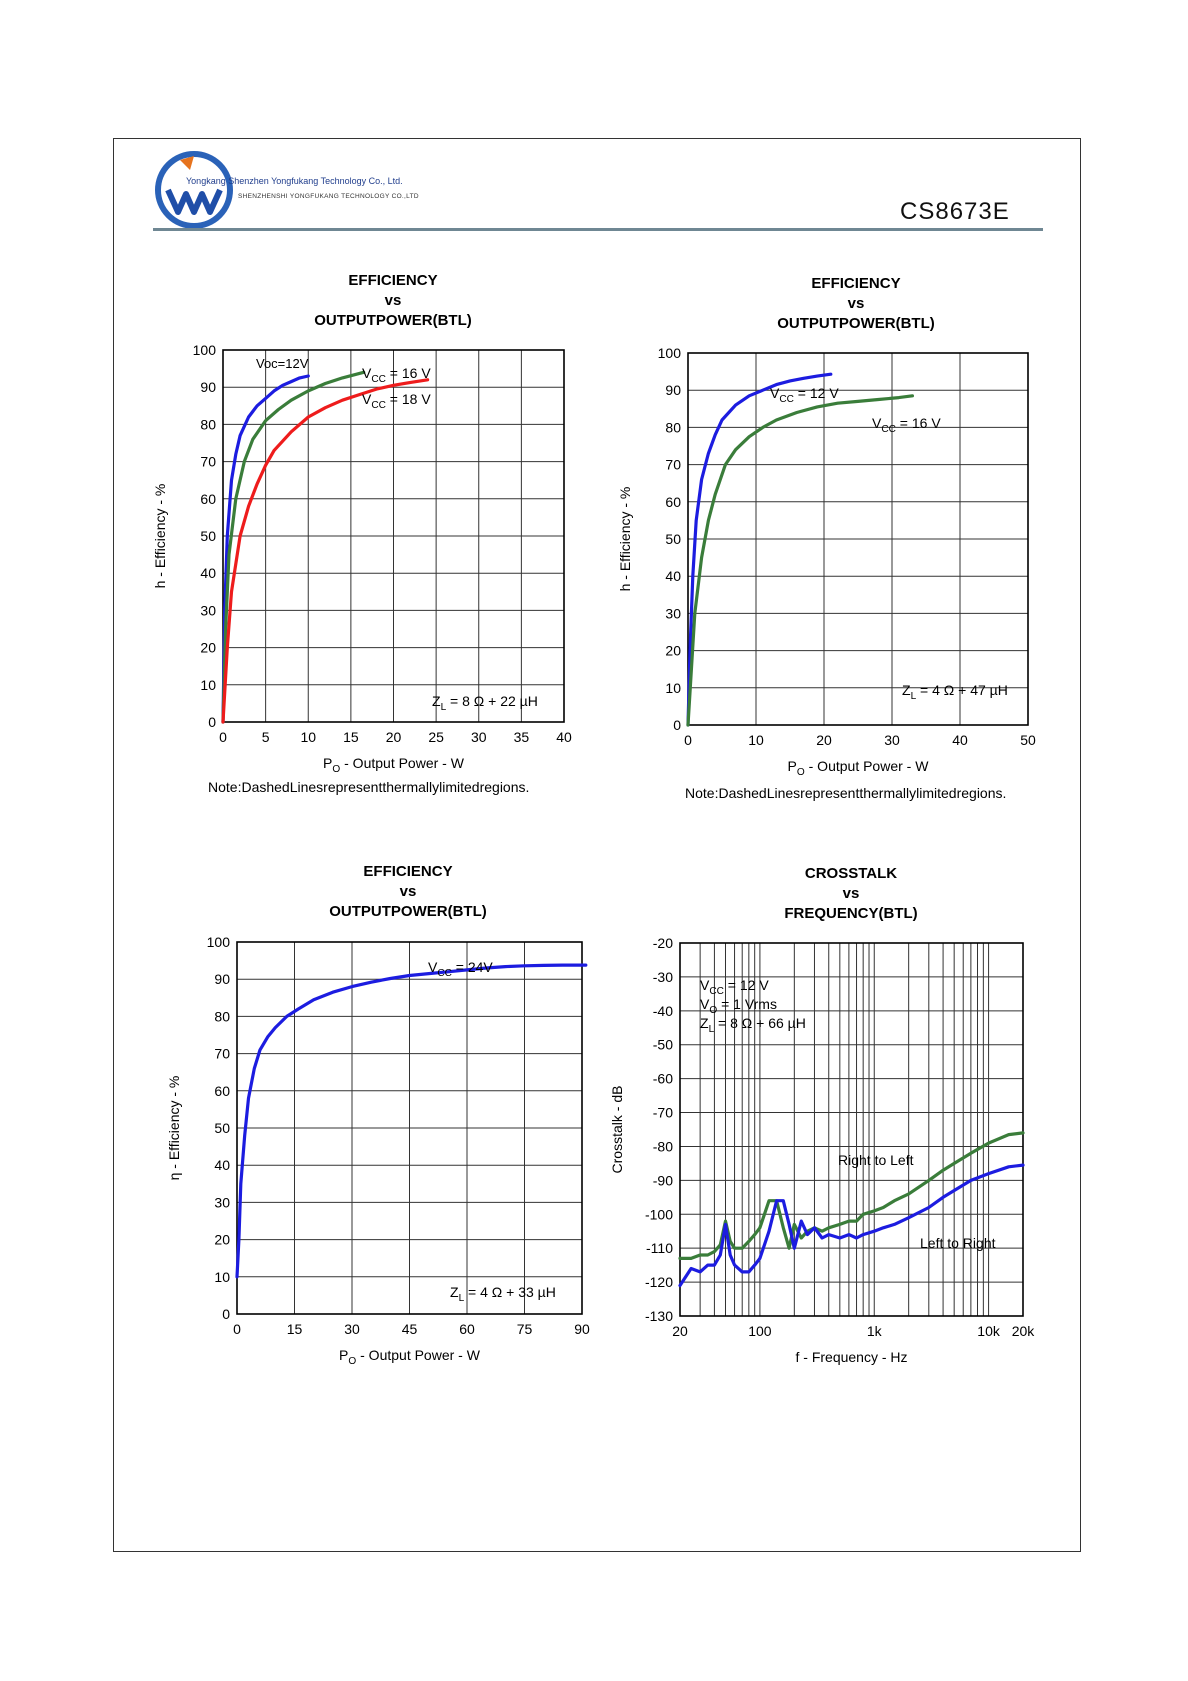 Image resolution: width=1188 pixels, height=1681 pixels. What do you see at coordinates (659, 1248) in the screenshot?
I see `chart4-y-tick-label: -110` at bounding box center [659, 1248].